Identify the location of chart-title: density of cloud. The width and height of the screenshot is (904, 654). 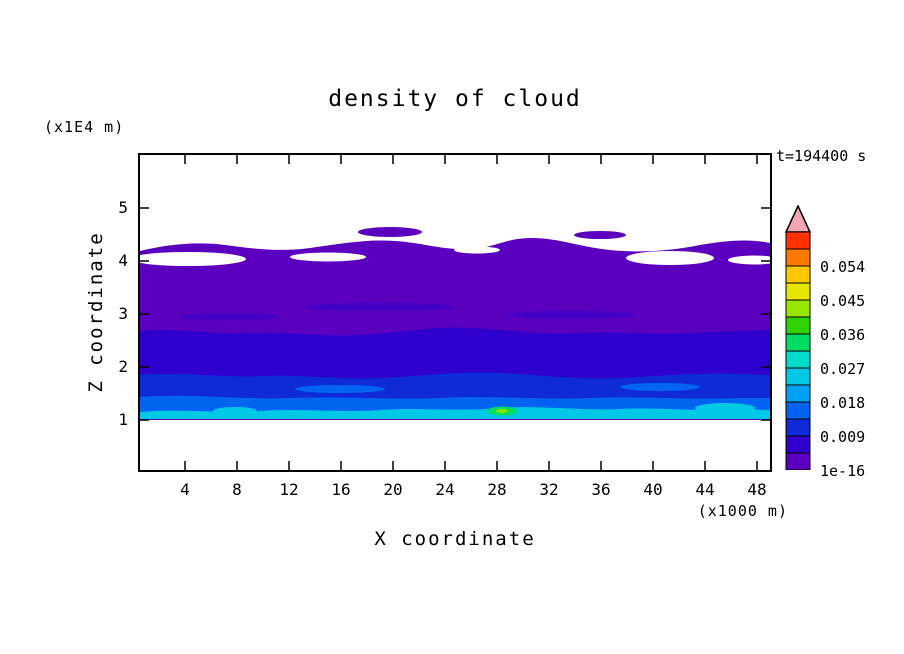
(455, 99).